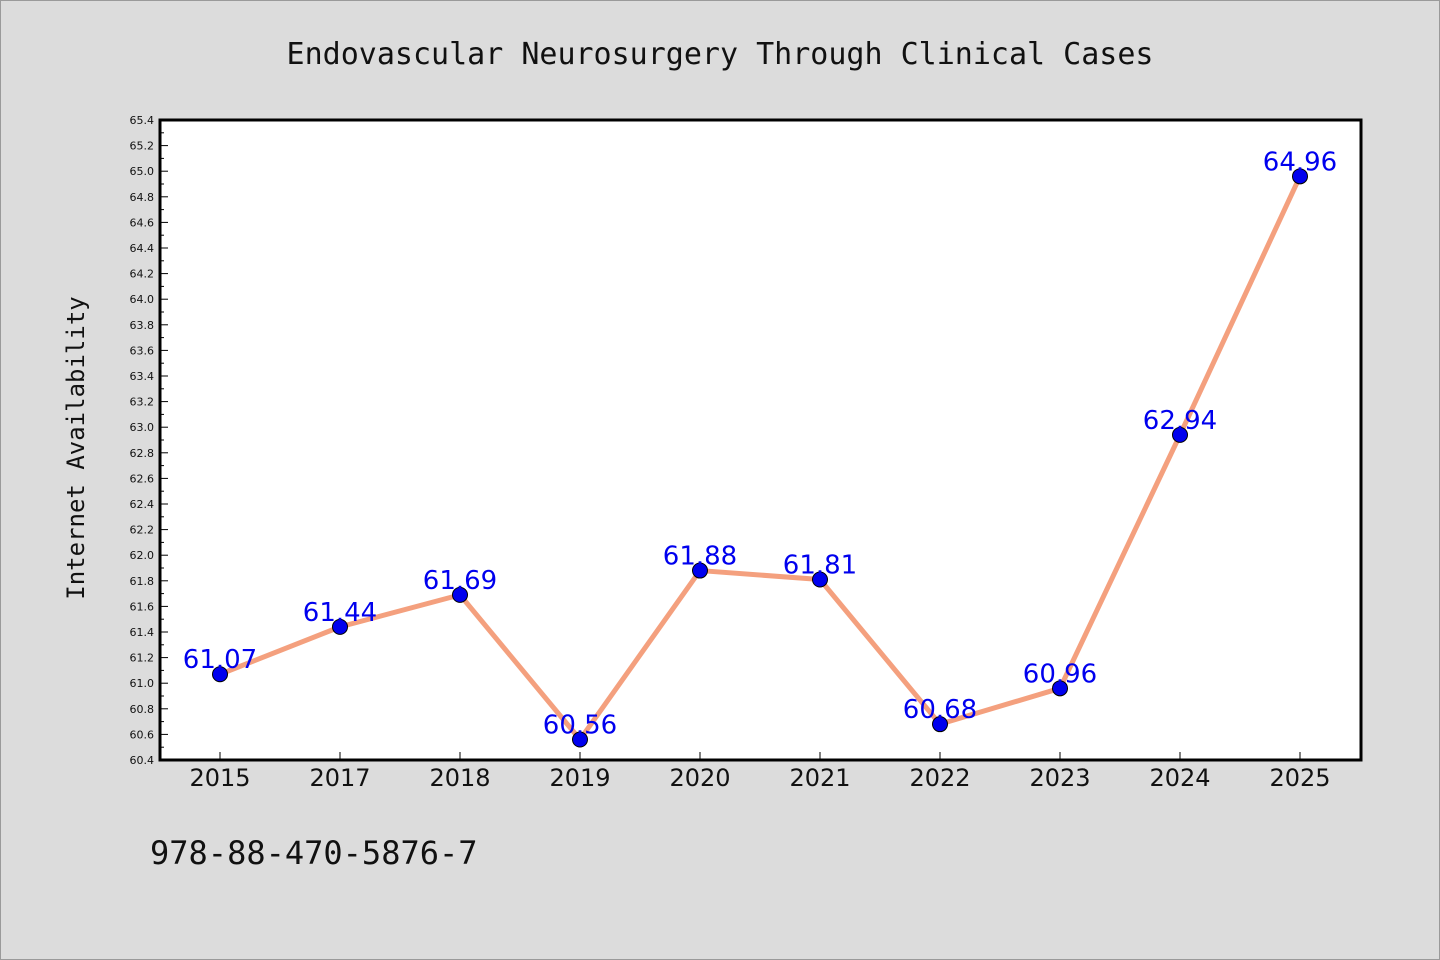 Image resolution: width=1440 pixels, height=960 pixels. Describe the element at coordinates (142, 222) in the screenshot. I see `y-tick-label: 64.6` at that location.